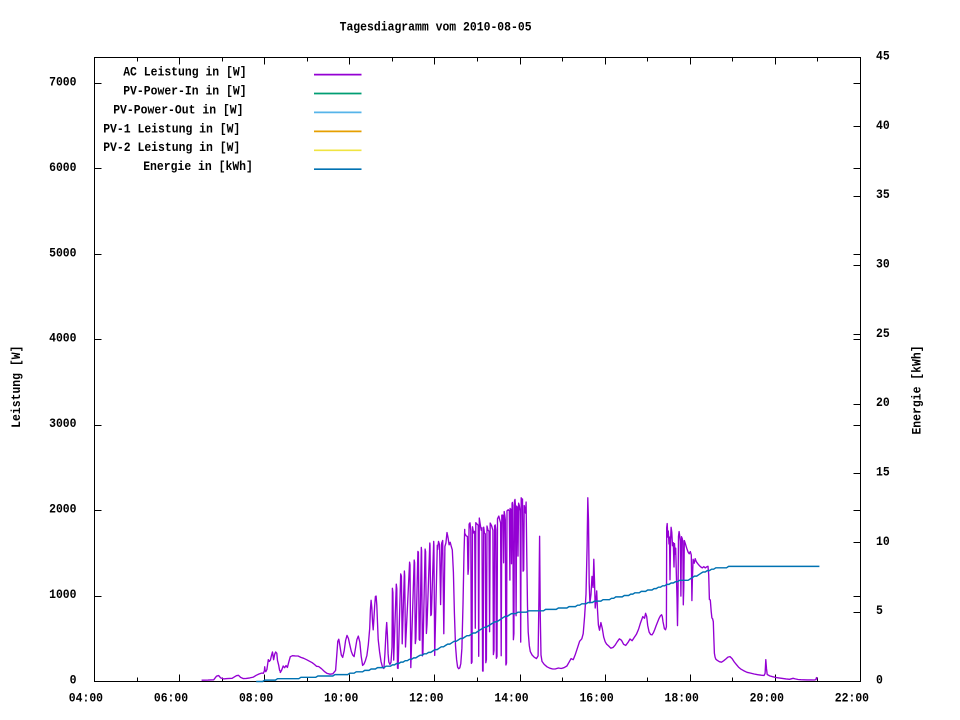 The image size is (960, 720). I want to click on svg-text: 10:00, so click(341, 699).